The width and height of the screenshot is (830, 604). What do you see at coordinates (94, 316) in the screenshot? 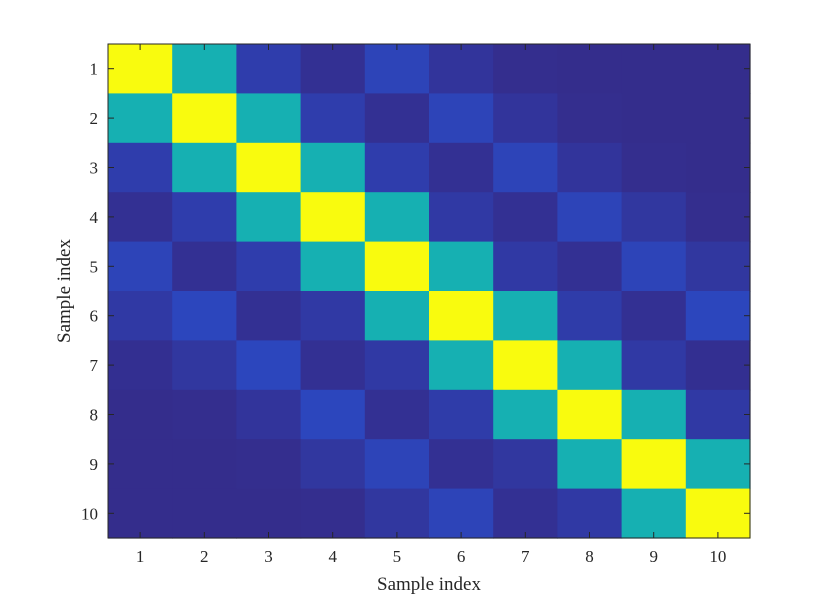
I see `y-tick-label-6: 6` at bounding box center [94, 316].